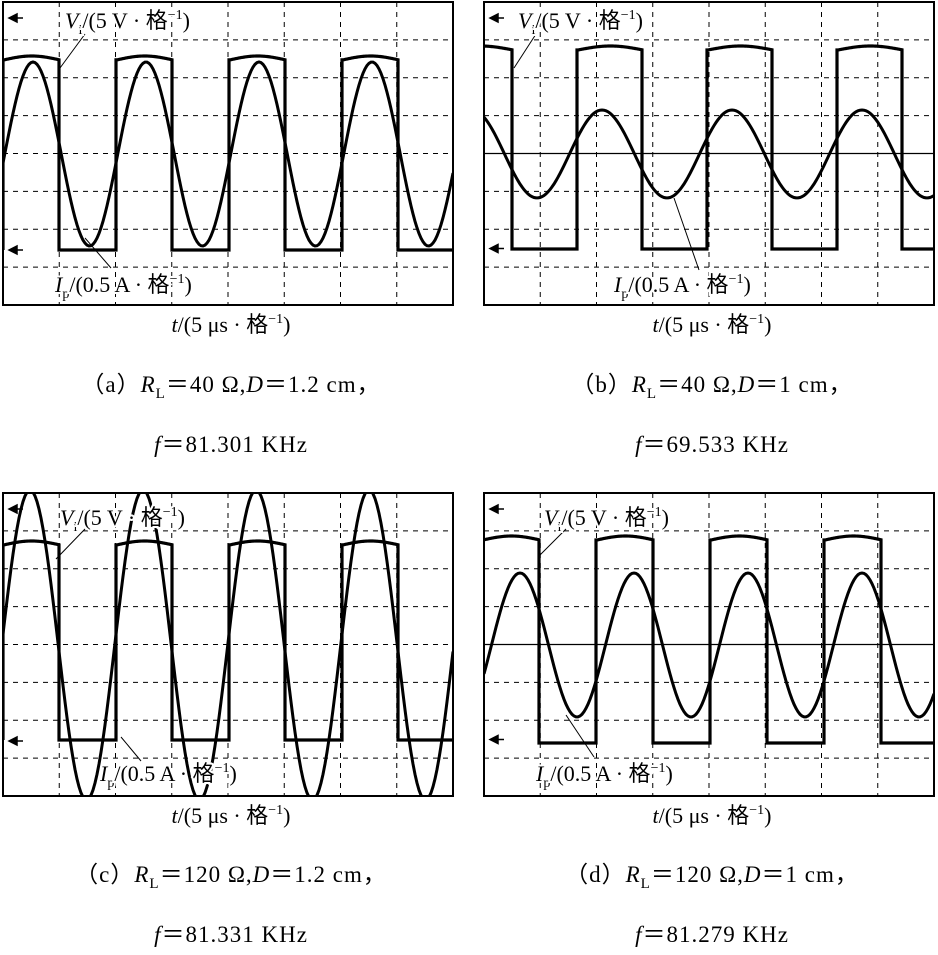  What do you see at coordinates (328, 874) in the screenshot?
I see `caption-part: ＝1.2 cm，` at bounding box center [328, 874].